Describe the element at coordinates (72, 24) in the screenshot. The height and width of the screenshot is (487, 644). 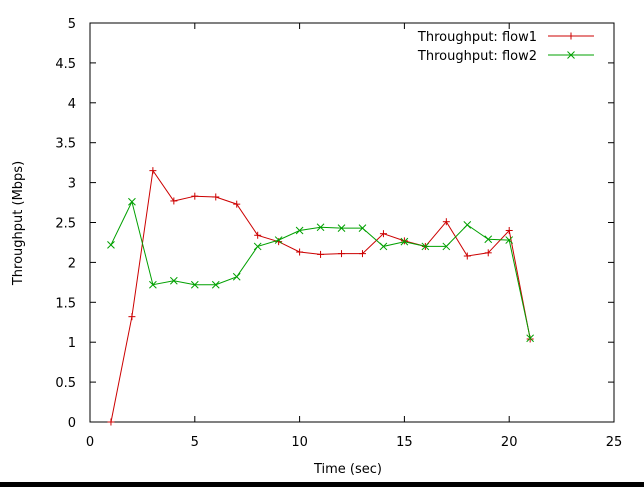
I see `y-tick-label: 5` at that location.